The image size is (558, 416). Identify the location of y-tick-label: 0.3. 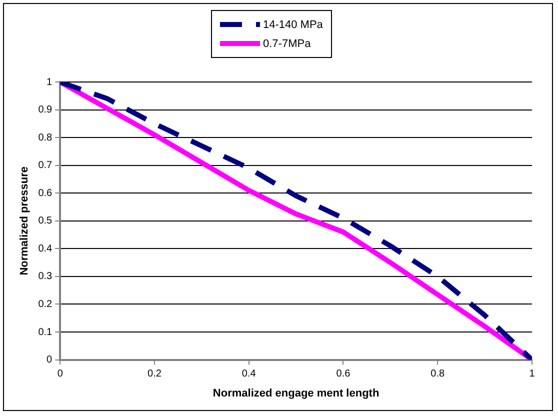
(45, 276).